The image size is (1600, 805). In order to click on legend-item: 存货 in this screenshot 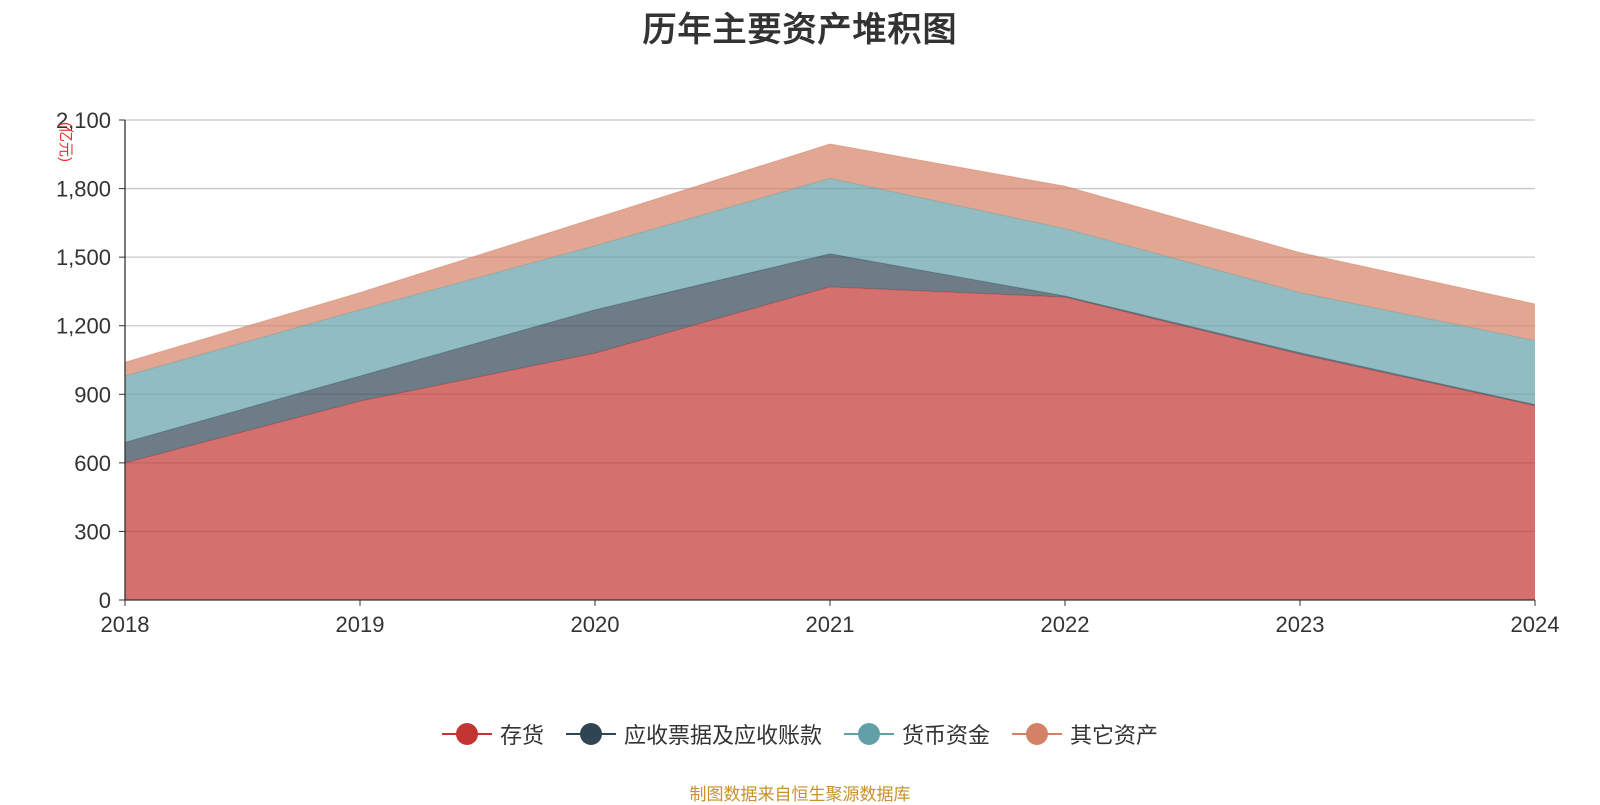, I will do `click(492, 734)`.